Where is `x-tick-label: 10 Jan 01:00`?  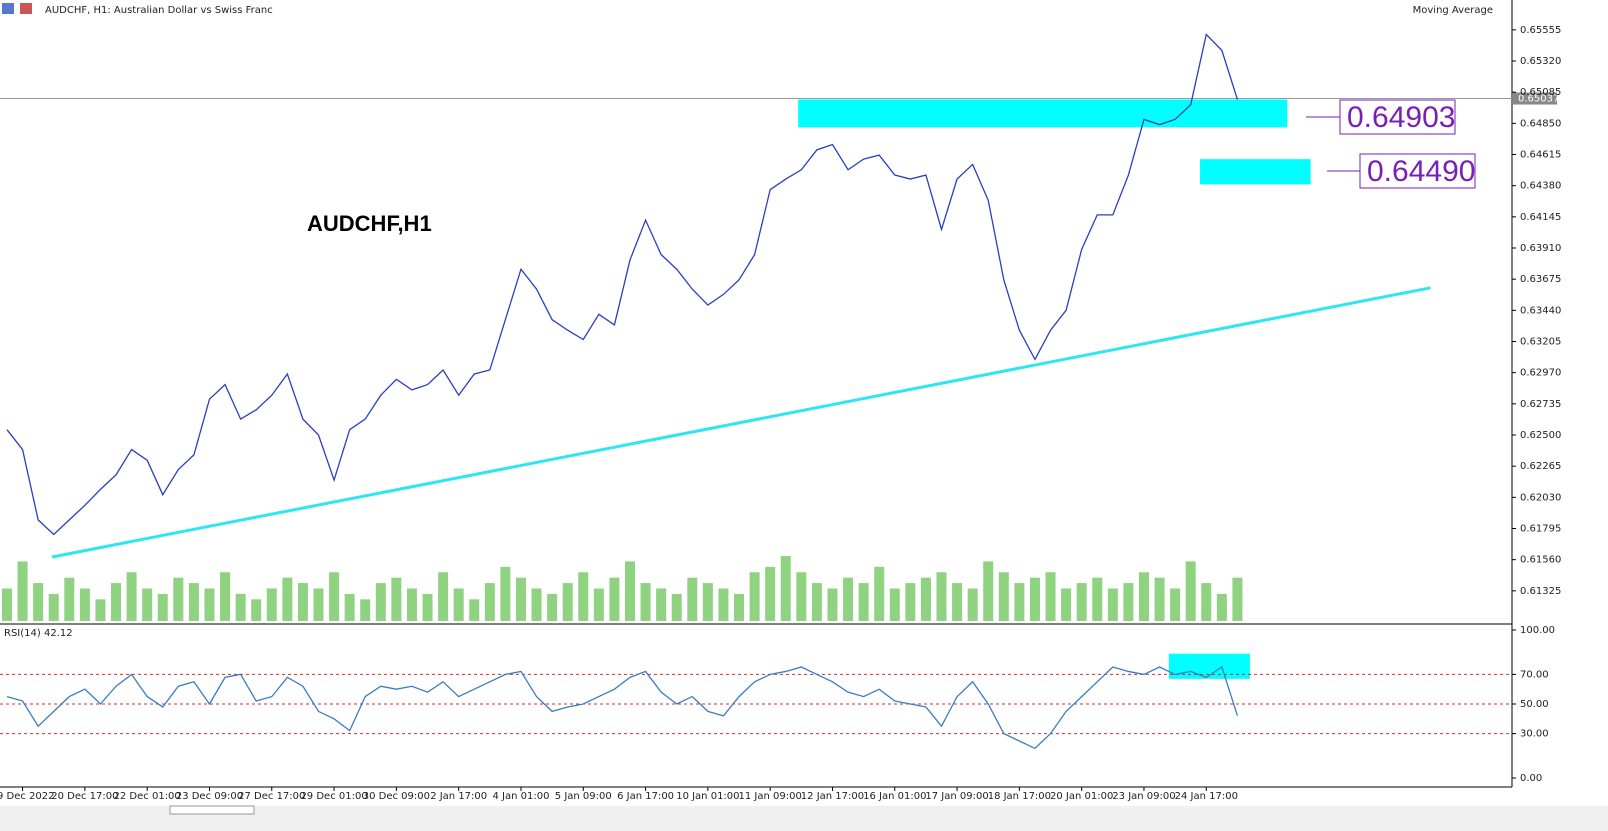 x-tick-label: 10 Jan 01:00 is located at coordinates (707, 796).